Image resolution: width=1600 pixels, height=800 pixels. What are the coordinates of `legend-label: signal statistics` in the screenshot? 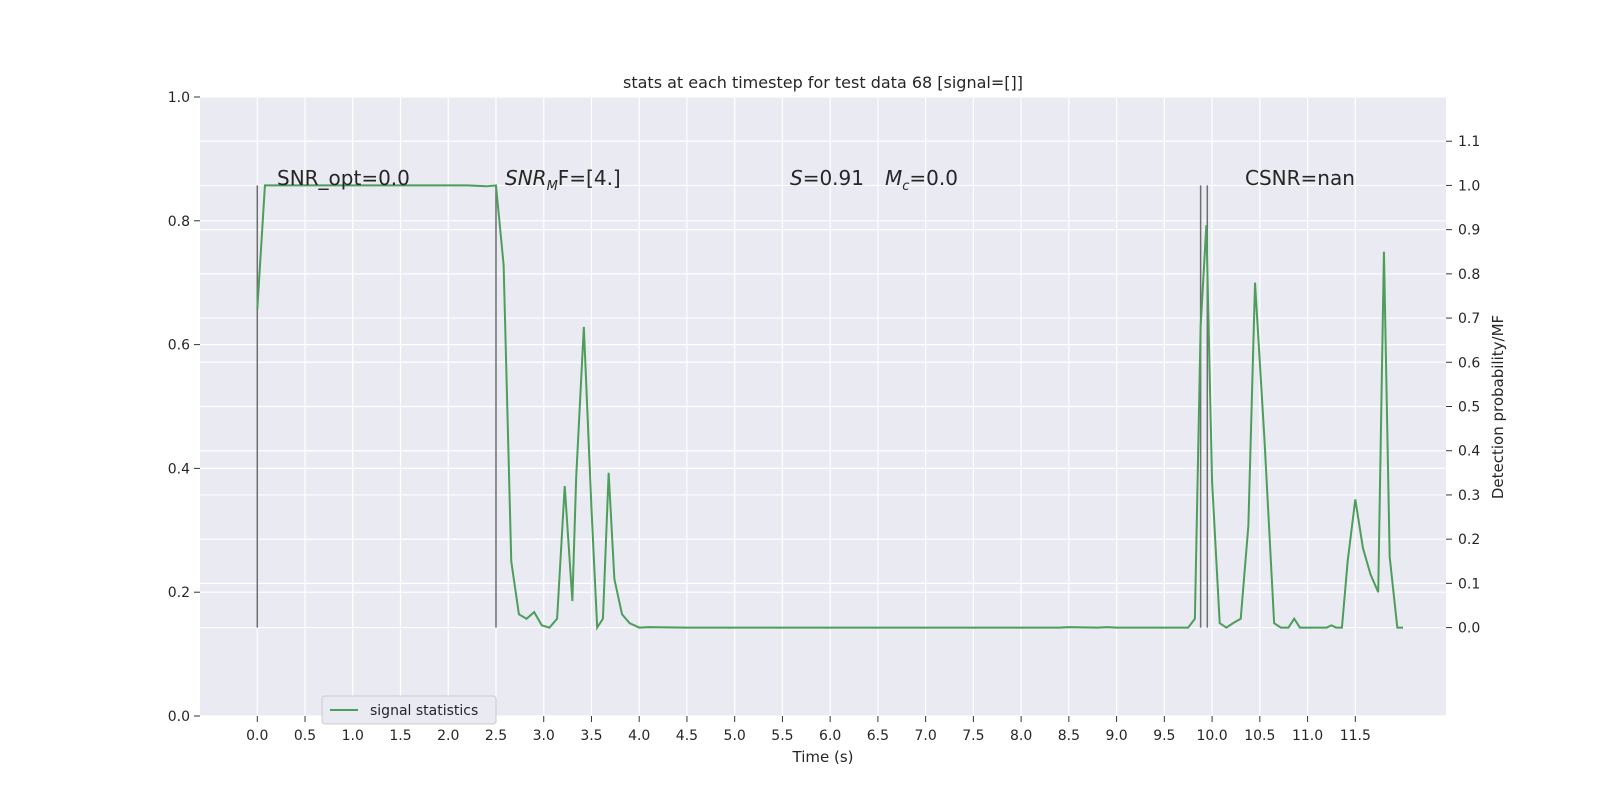 It's located at (424, 711).